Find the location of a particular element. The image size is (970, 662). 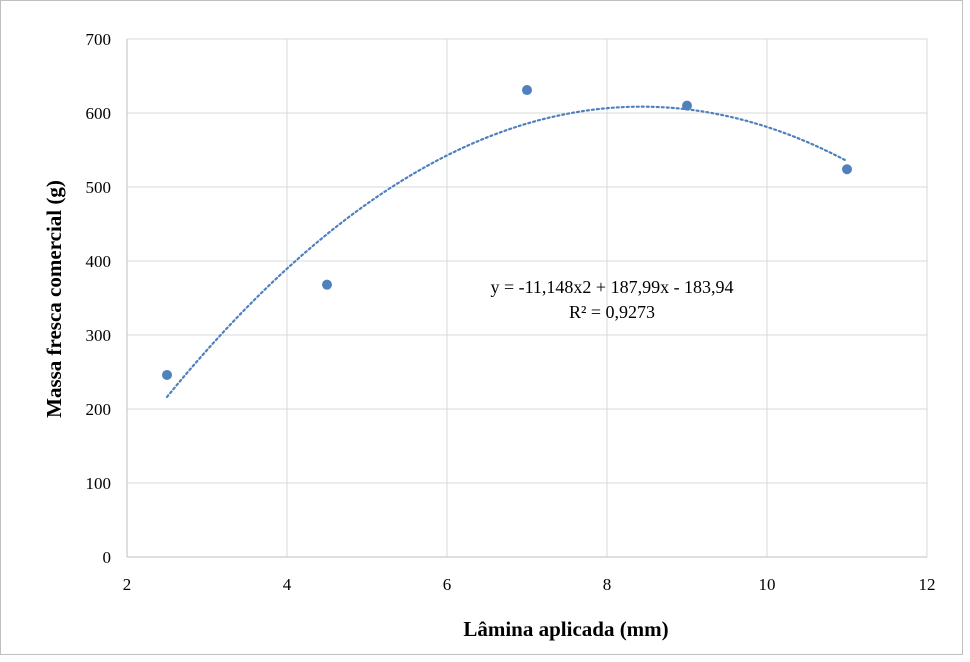

y-tick-label-500: 500 is located at coordinates (99, 187).